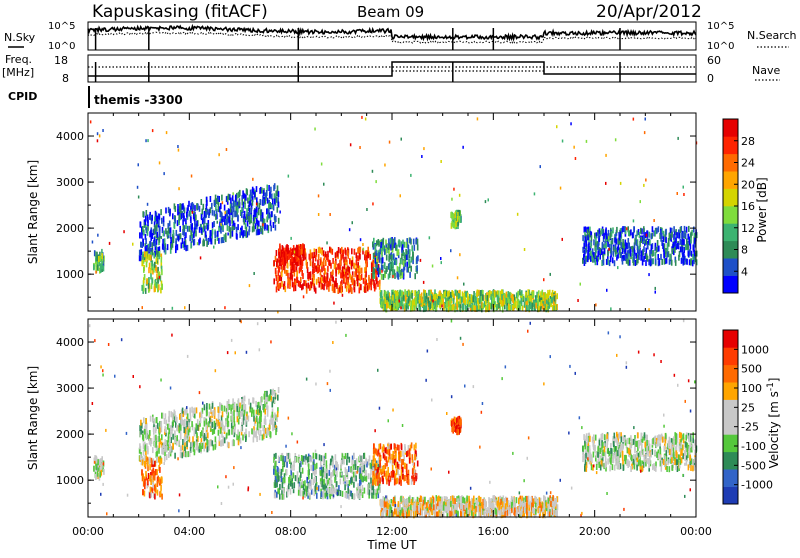 Image resolution: width=800 pixels, height=558 pixels. What do you see at coordinates (714, 60) in the screenshot?
I see `nave-tick-top: 60` at bounding box center [714, 60].